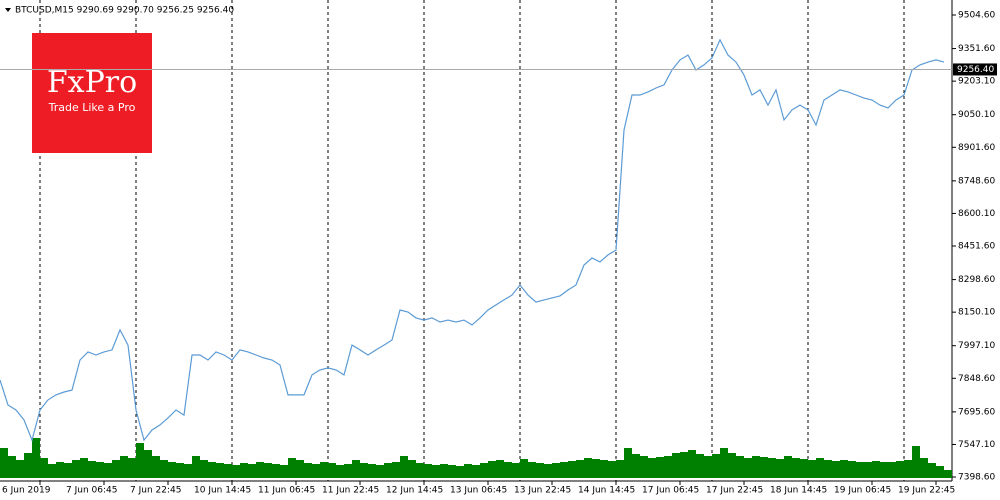 The height and width of the screenshot is (500, 1000). I want to click on y-tick-label: 7695.60, so click(976, 412).